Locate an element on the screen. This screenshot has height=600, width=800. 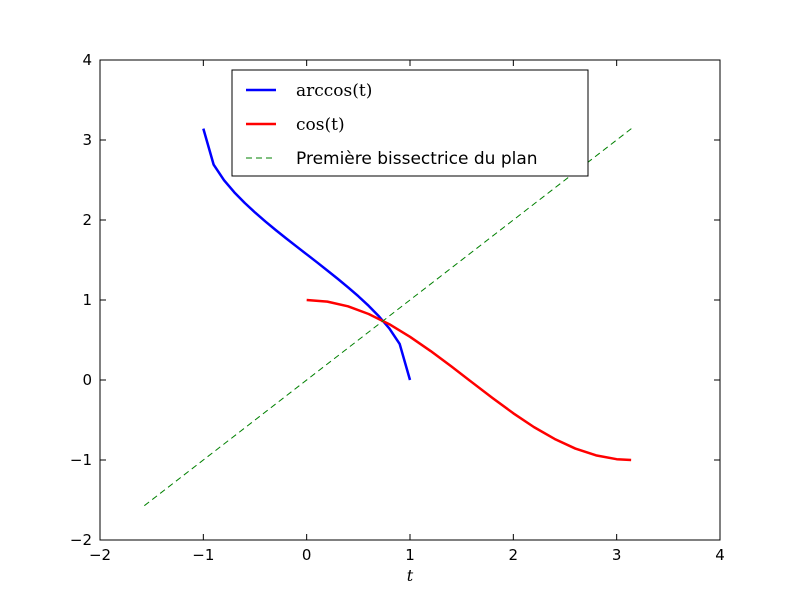
legend-label-arccos-t: arccos(t) is located at coordinates (334, 91).